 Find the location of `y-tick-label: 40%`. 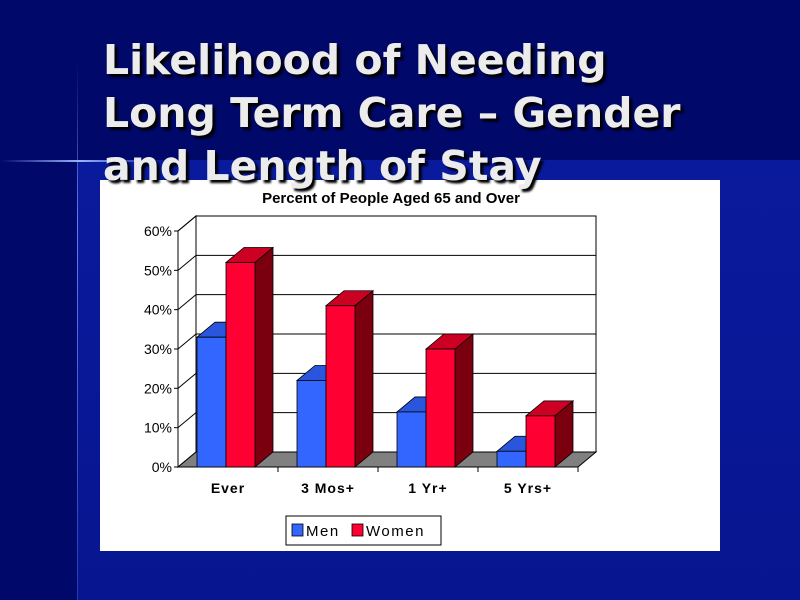

y-tick-label: 40% is located at coordinates (158, 310).